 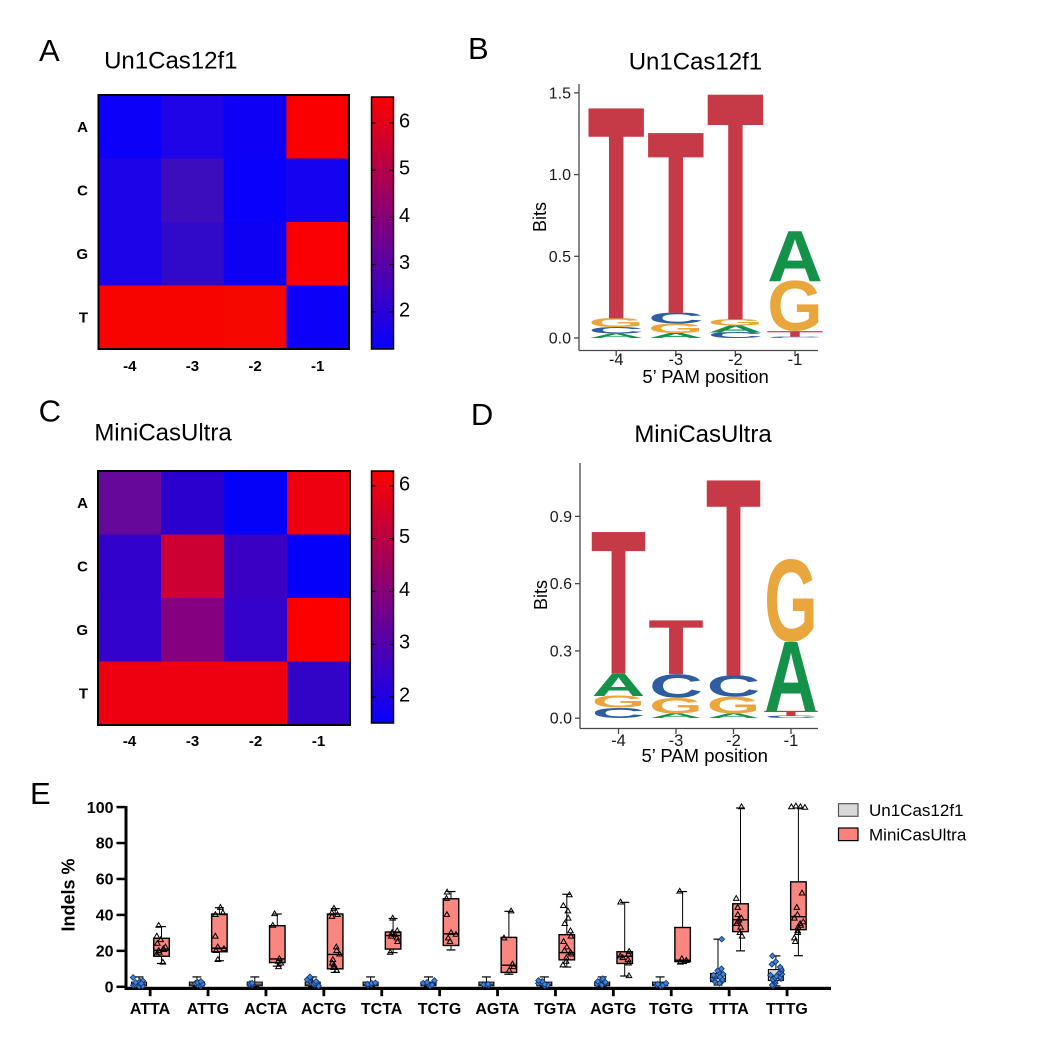 What do you see at coordinates (478, 48) in the screenshot?
I see `svg-text: B` at bounding box center [478, 48].